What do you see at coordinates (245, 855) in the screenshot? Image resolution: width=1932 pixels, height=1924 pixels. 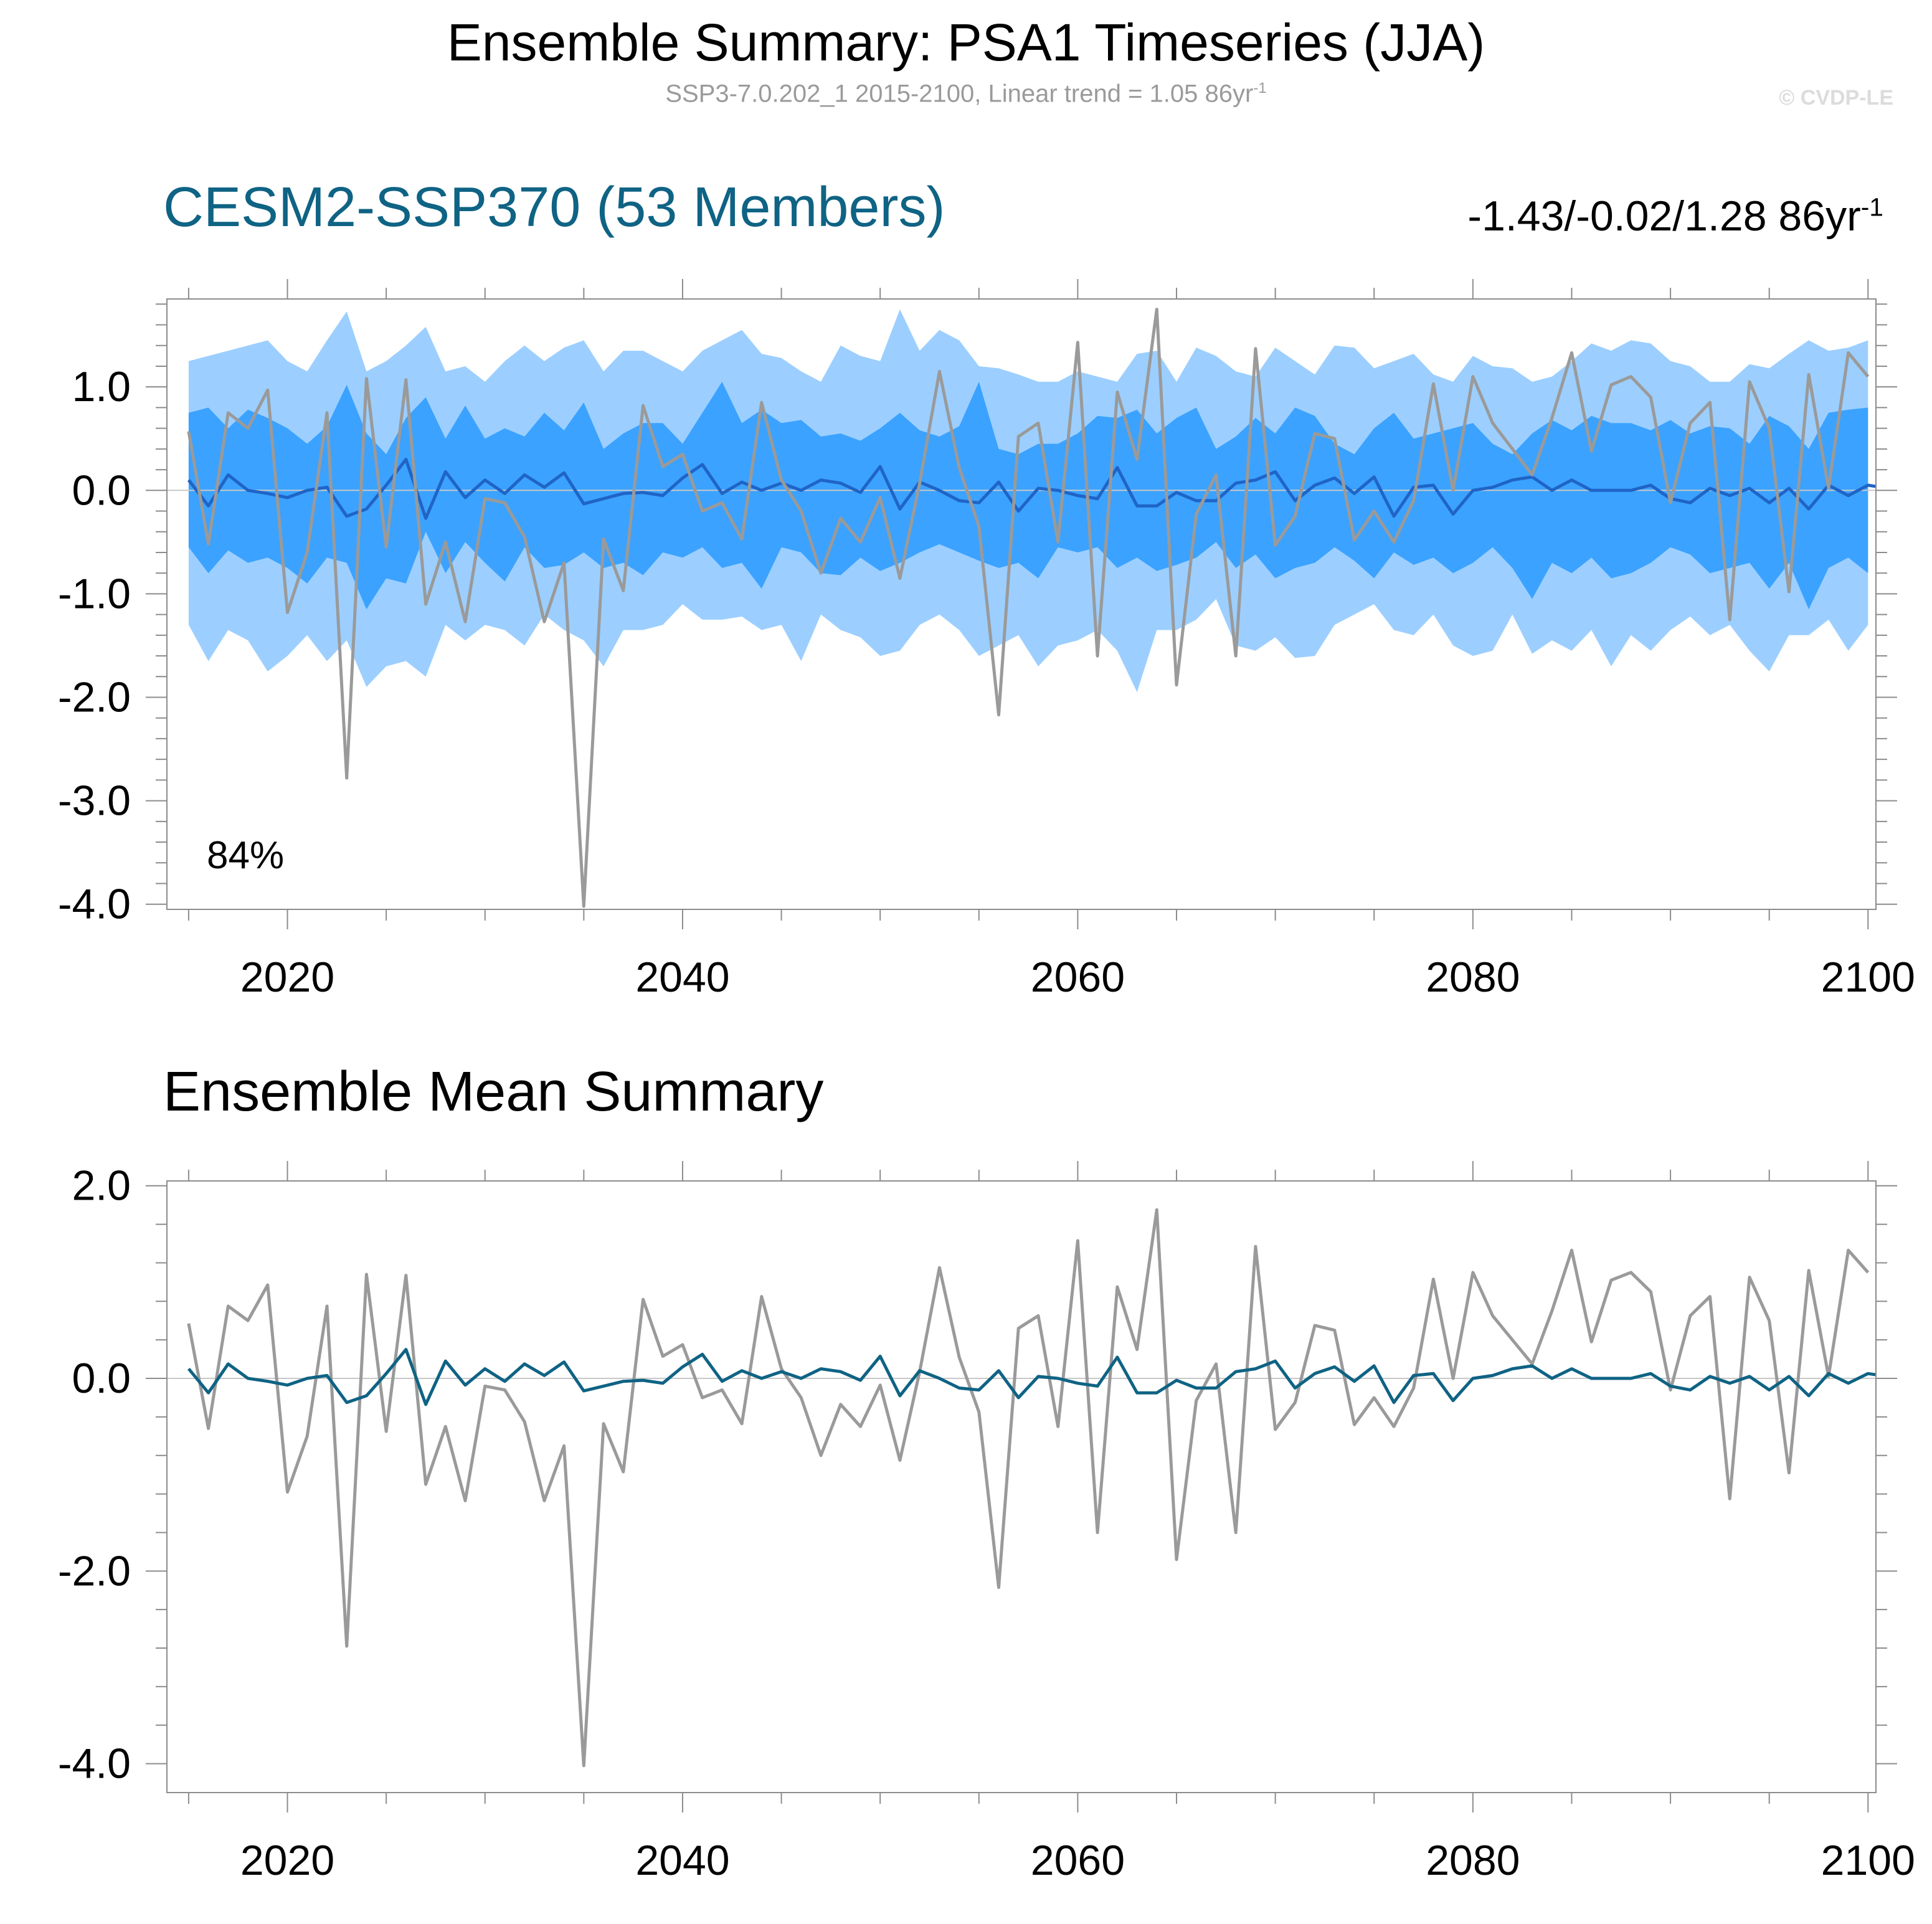 I see `percent-label: 84%` at bounding box center [245, 855].